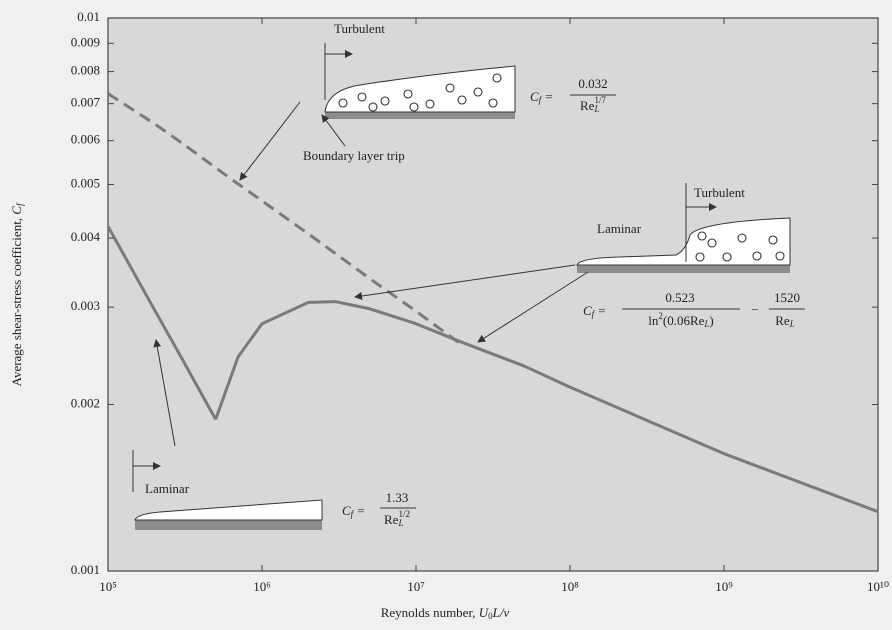 This screenshot has width=892, height=630. Describe the element at coordinates (227, 434) in the screenshot. I see `laminar-diagram` at that location.